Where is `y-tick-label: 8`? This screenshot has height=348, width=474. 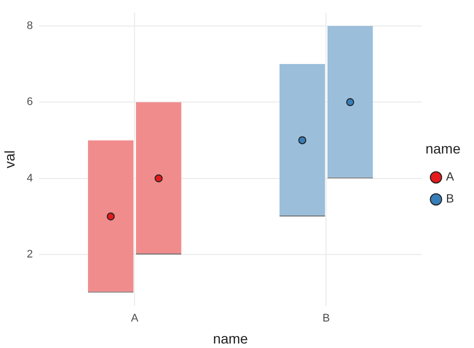 y-tick-label: 8 is located at coordinates (29, 26).